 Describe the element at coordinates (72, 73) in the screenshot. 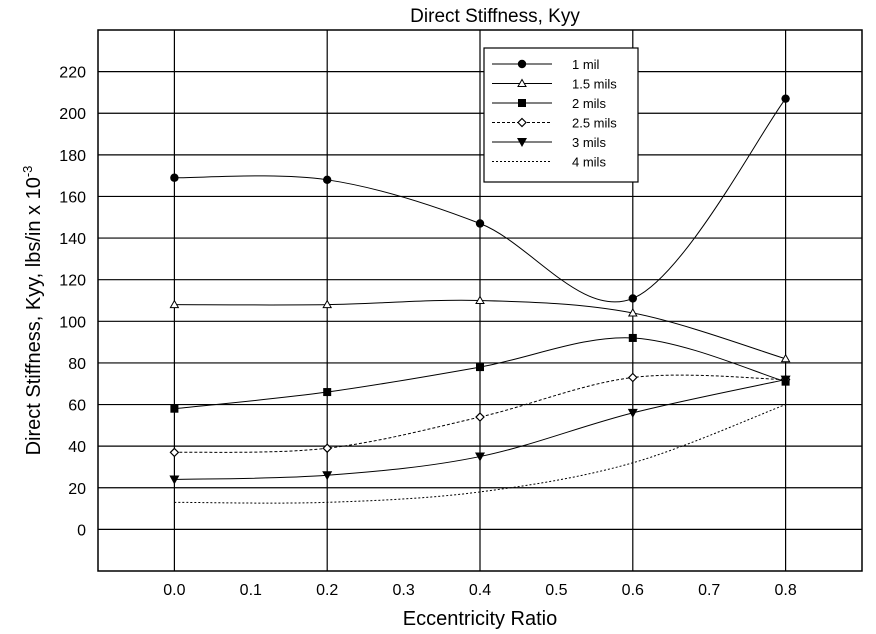

I see `y-tick-label: 220` at that location.